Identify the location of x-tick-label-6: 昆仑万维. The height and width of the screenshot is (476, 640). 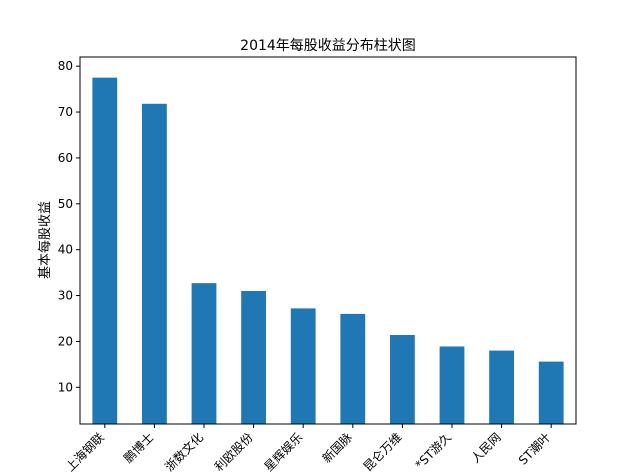
(383, 452).